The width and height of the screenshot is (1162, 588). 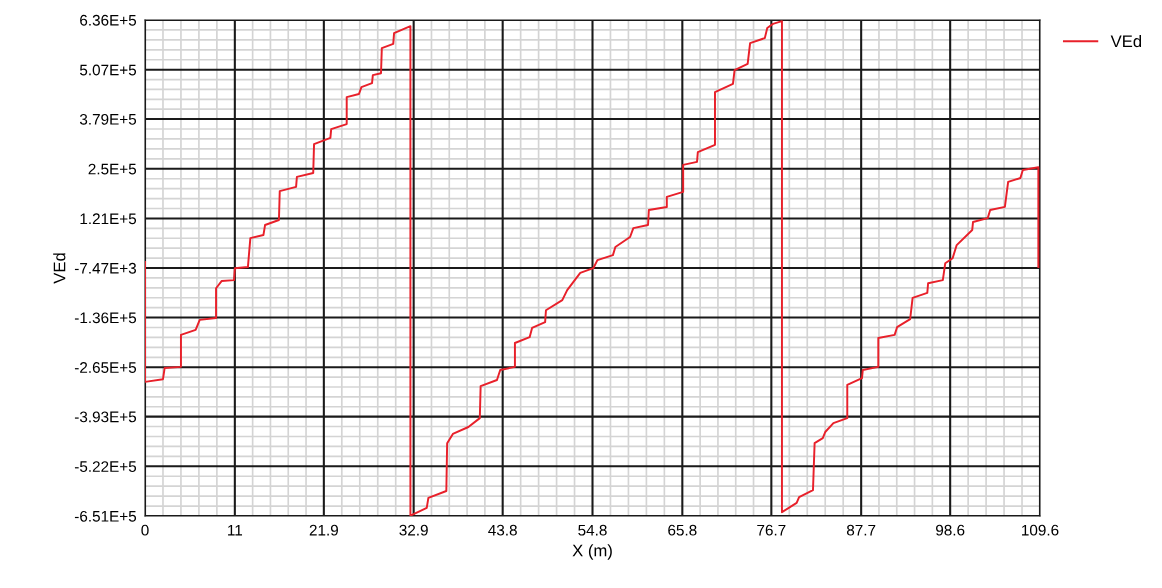 What do you see at coordinates (105, 466) in the screenshot?
I see `y-tick-label: -5.22E+5` at bounding box center [105, 466].